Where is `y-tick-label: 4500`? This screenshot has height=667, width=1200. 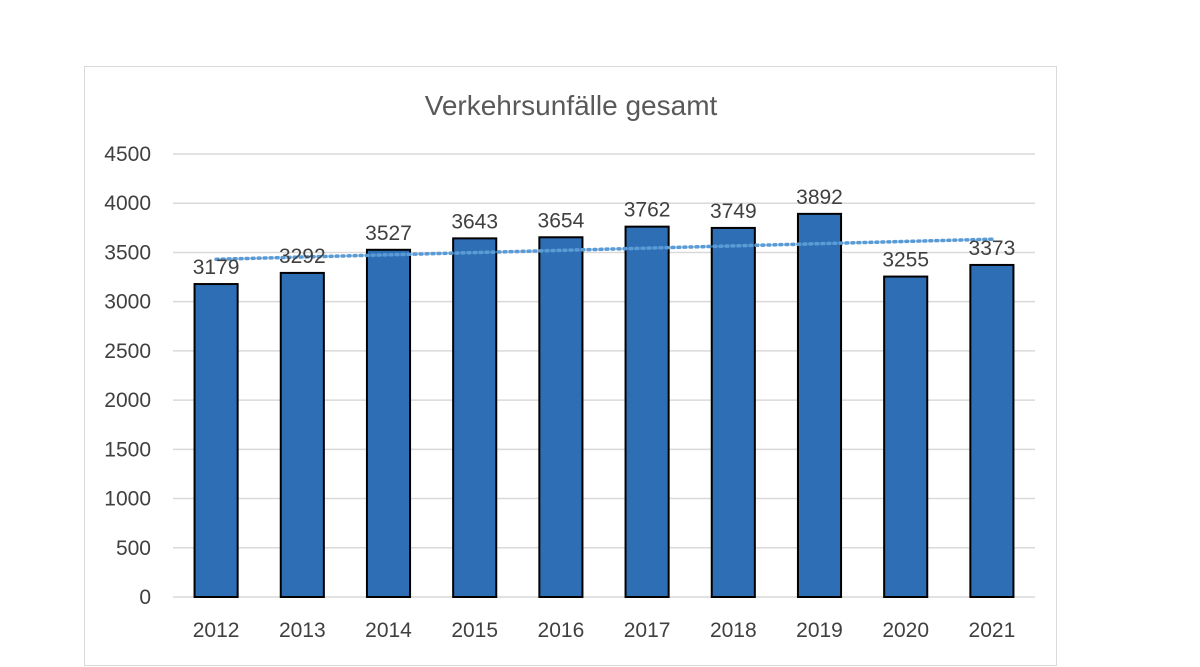
y-tick-label: 4500 is located at coordinates (127, 154).